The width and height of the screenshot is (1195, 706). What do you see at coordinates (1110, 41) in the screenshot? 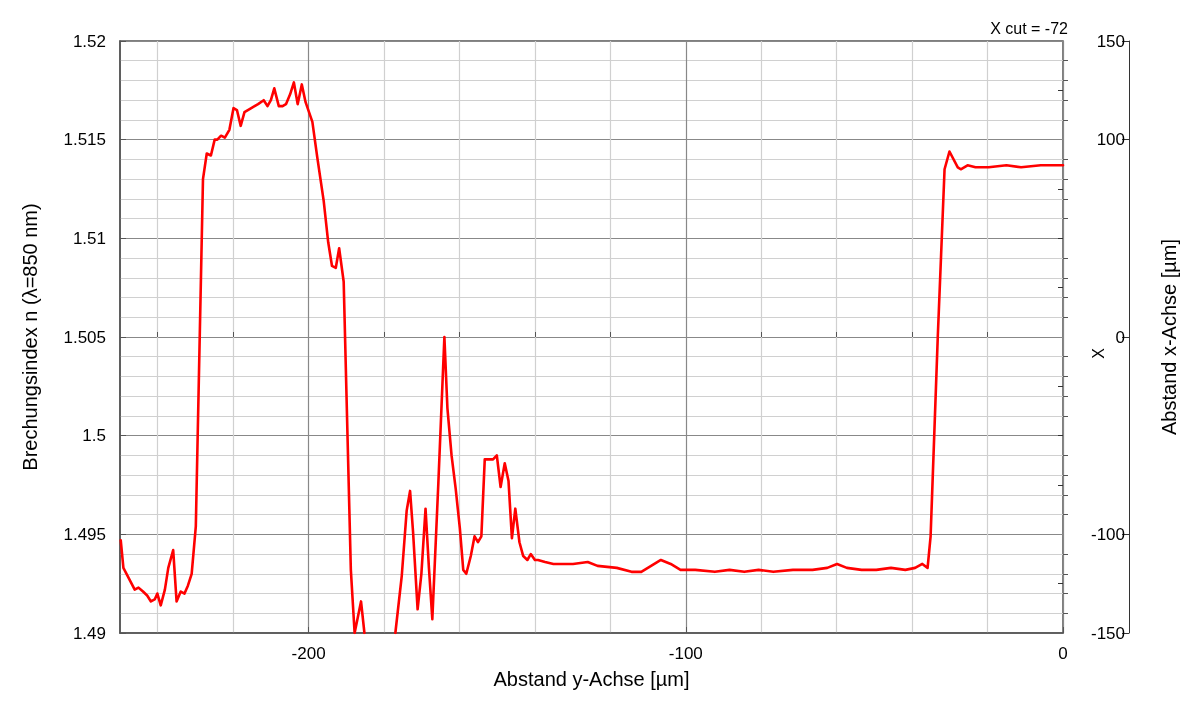
I see `y2-tick-label: 150` at bounding box center [1110, 41].